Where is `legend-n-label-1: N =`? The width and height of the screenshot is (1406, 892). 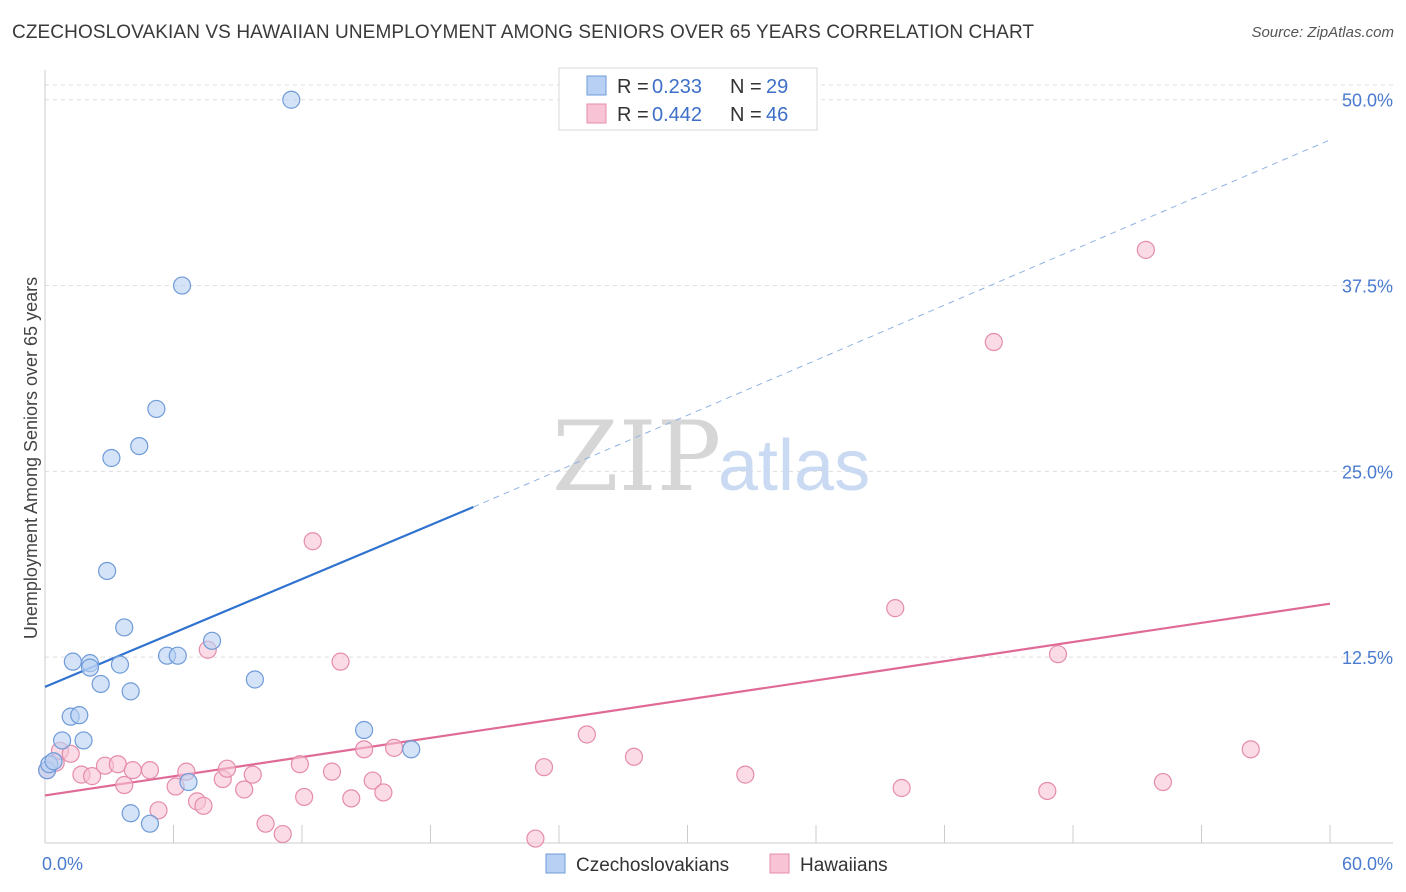 legend-n-label-1: N = is located at coordinates (746, 87).